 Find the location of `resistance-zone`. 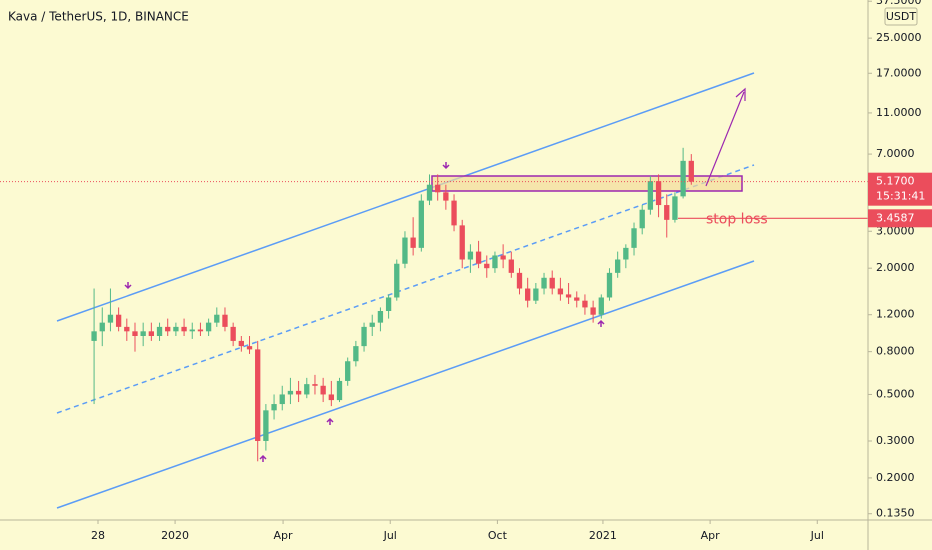

resistance-zone is located at coordinates (587, 183).